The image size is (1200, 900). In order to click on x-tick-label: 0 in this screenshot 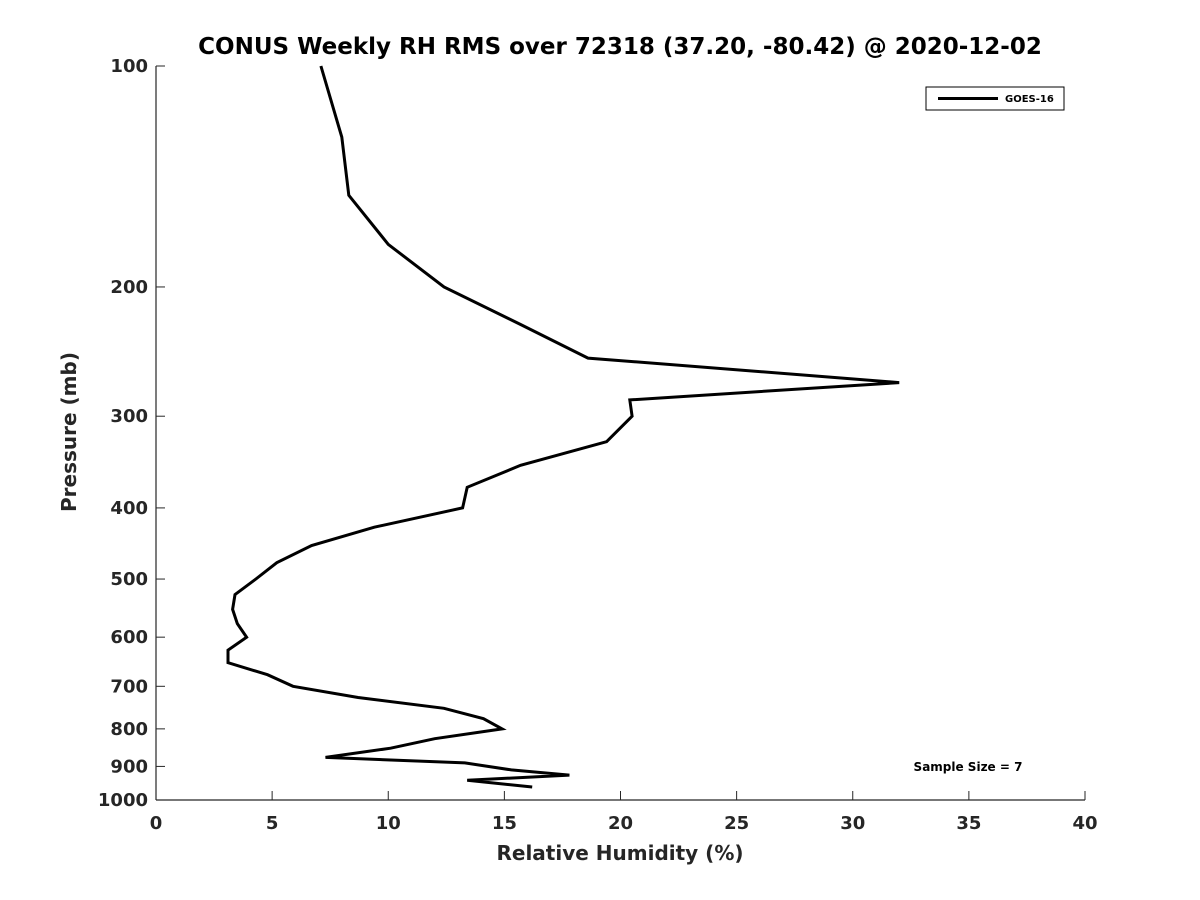, I will do `click(156, 823)`.